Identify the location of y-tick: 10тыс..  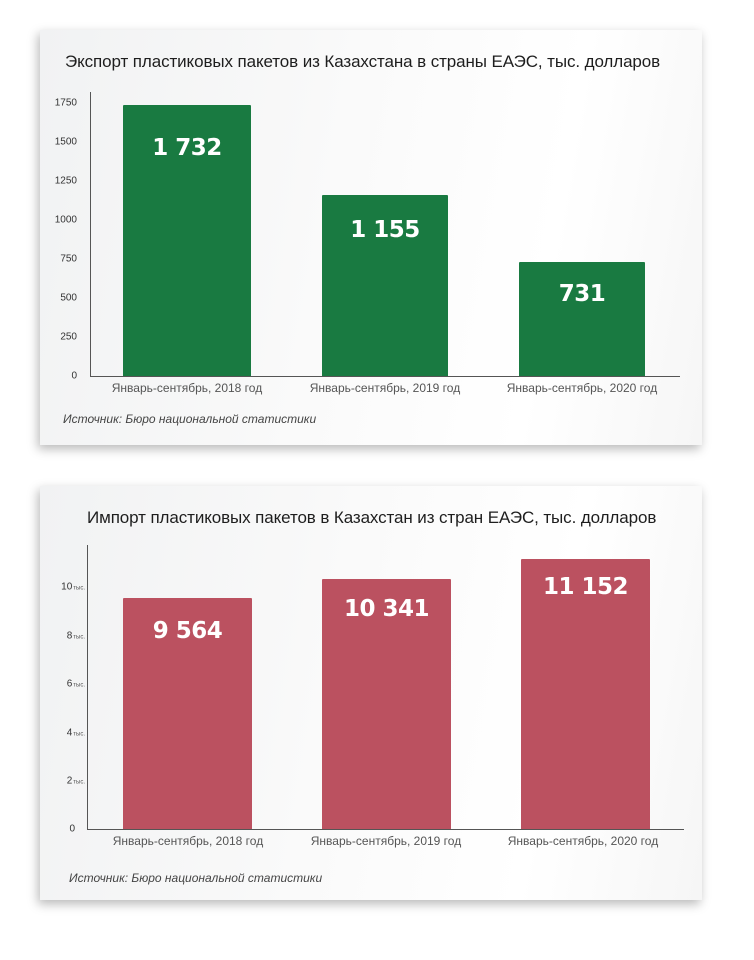
(65, 587).